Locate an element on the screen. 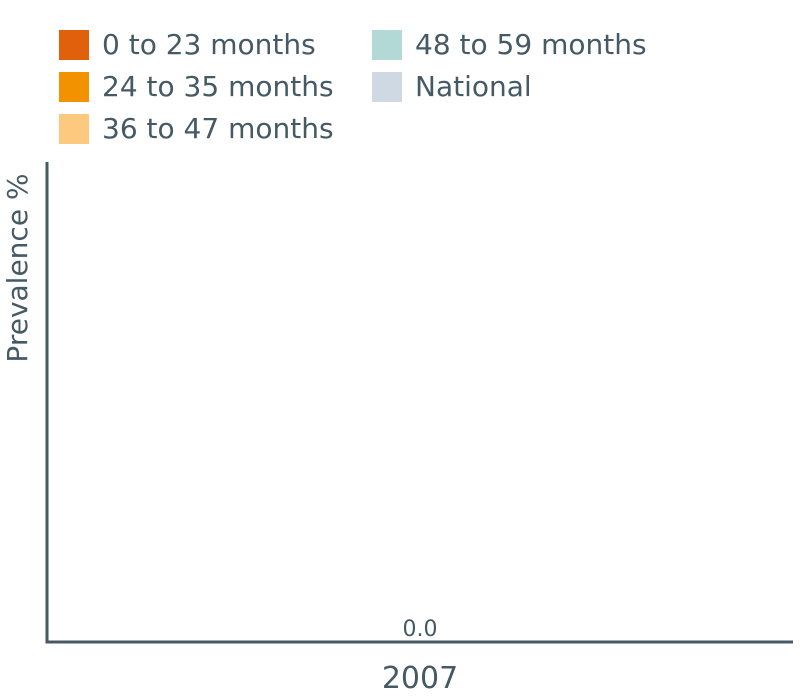  data-label: 0.0 is located at coordinates (420, 629).